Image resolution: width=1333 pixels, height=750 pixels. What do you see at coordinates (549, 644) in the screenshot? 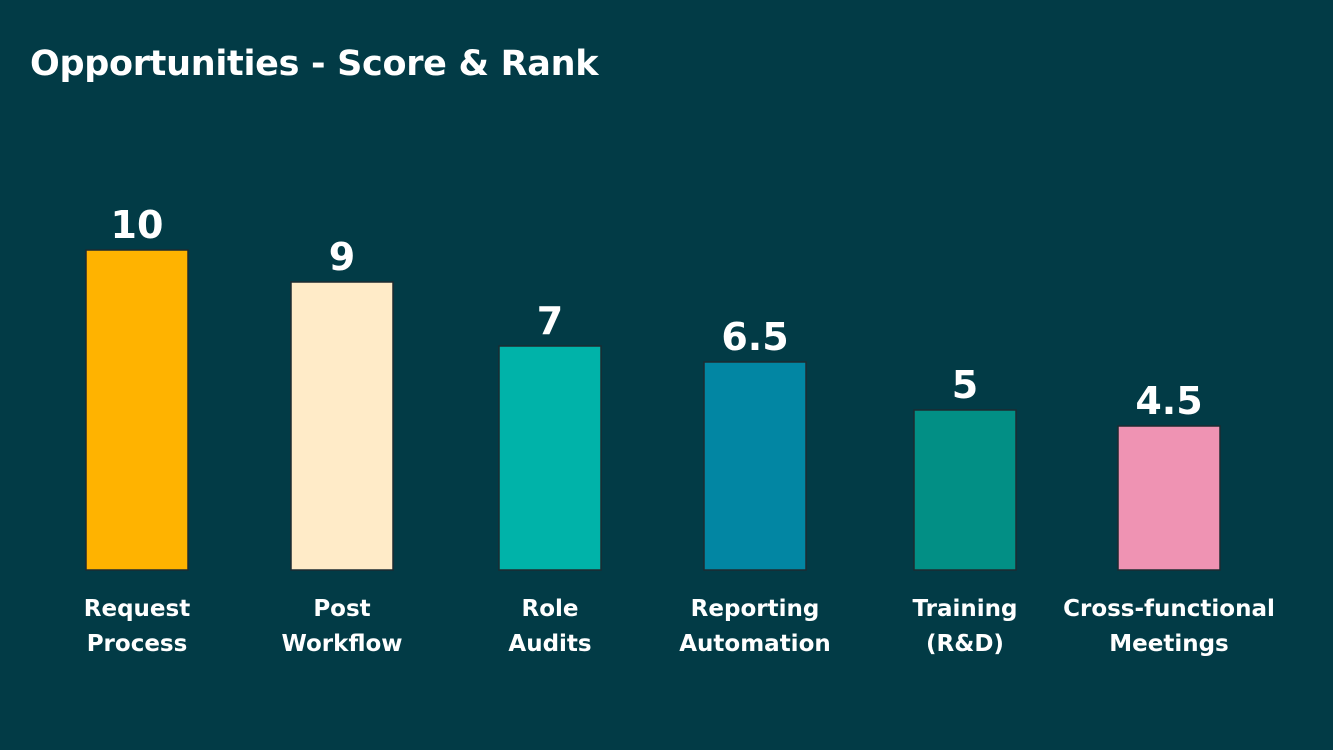
I see `category-label-2-line-1: Audits` at bounding box center [549, 644].